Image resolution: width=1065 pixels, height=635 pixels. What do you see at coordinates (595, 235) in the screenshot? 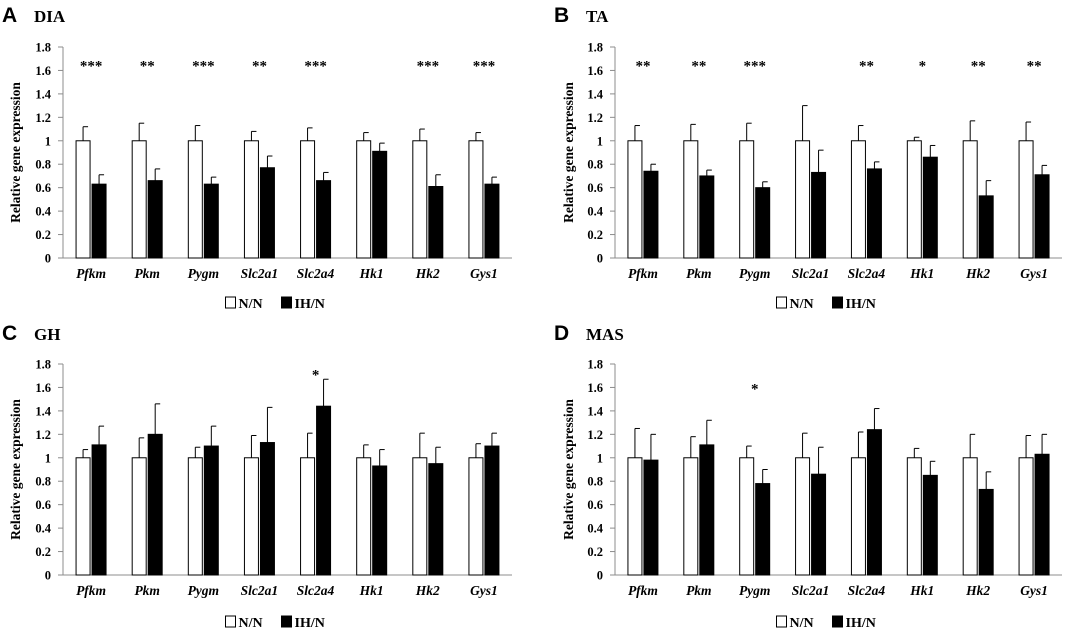
I see `y-tick-label: 0.2` at bounding box center [595, 235].